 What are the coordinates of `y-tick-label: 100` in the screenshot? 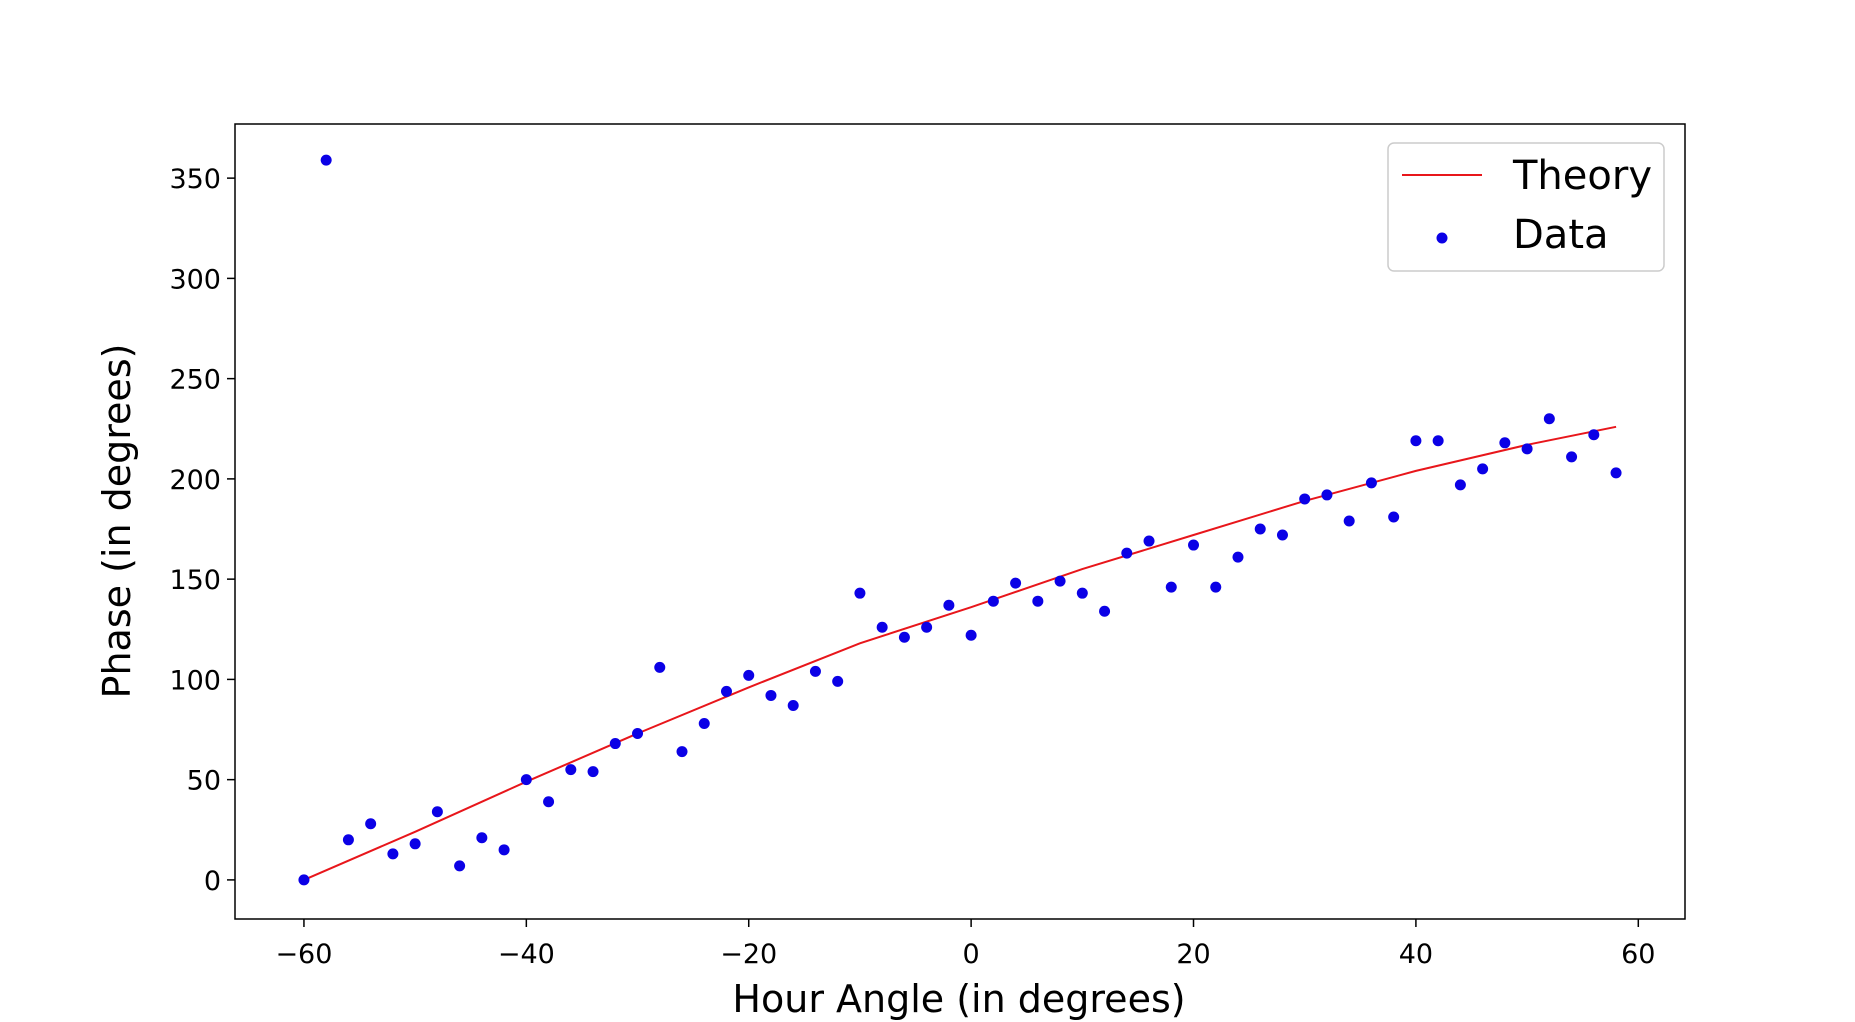 It's located at (195, 680).